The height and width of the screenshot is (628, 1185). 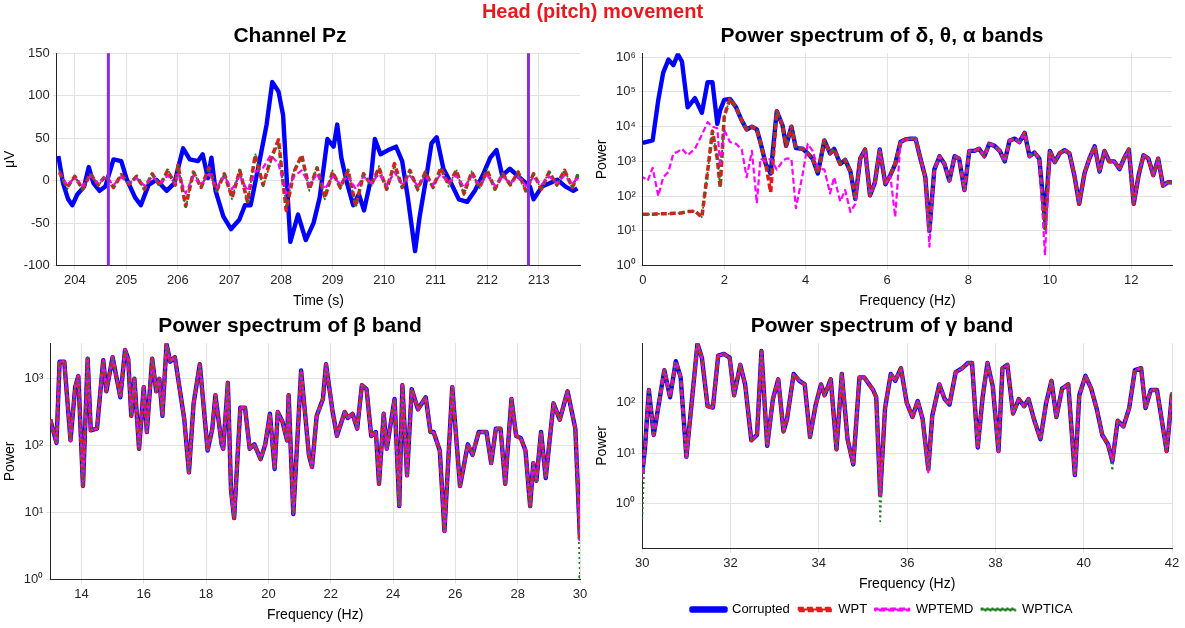 What do you see at coordinates (853, 609) in the screenshot?
I see `legend-label: WPT` at bounding box center [853, 609].